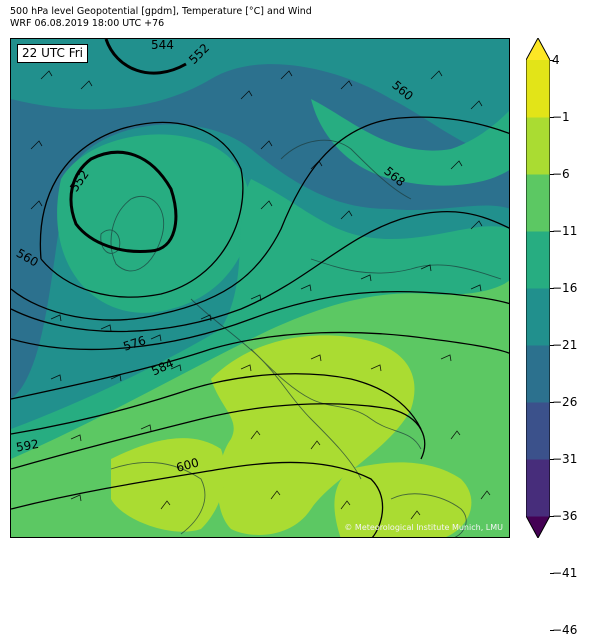  I want to click on colorbar-extend-high, so click(538, 49).